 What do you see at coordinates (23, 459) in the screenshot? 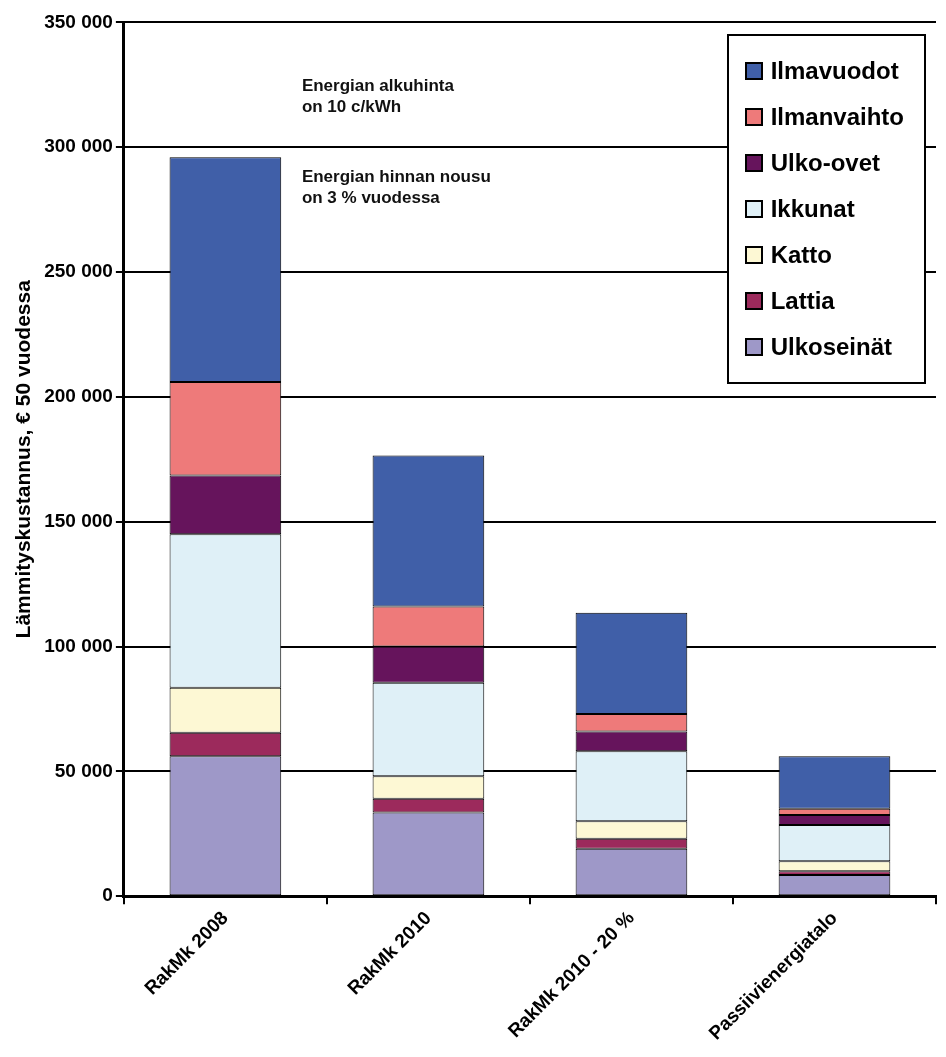
I see `y-axis-title: Lämmityskustannus, € 50 vuodessa` at bounding box center [23, 459].